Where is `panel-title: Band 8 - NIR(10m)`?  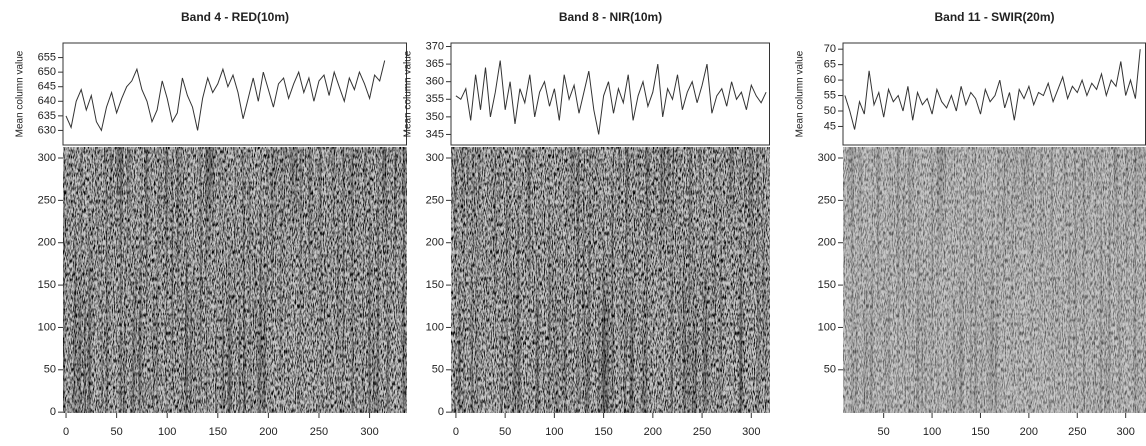 panel-title: Band 8 - NIR(10m) is located at coordinates (610, 17).